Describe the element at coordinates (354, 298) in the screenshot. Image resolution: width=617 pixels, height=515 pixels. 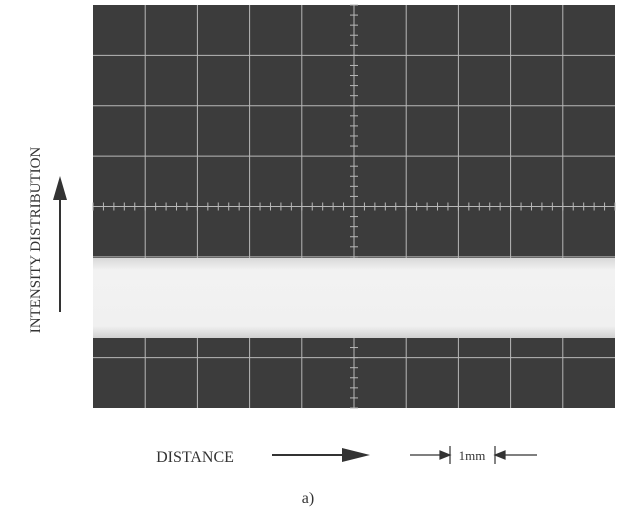
I see `bright-band` at that location.